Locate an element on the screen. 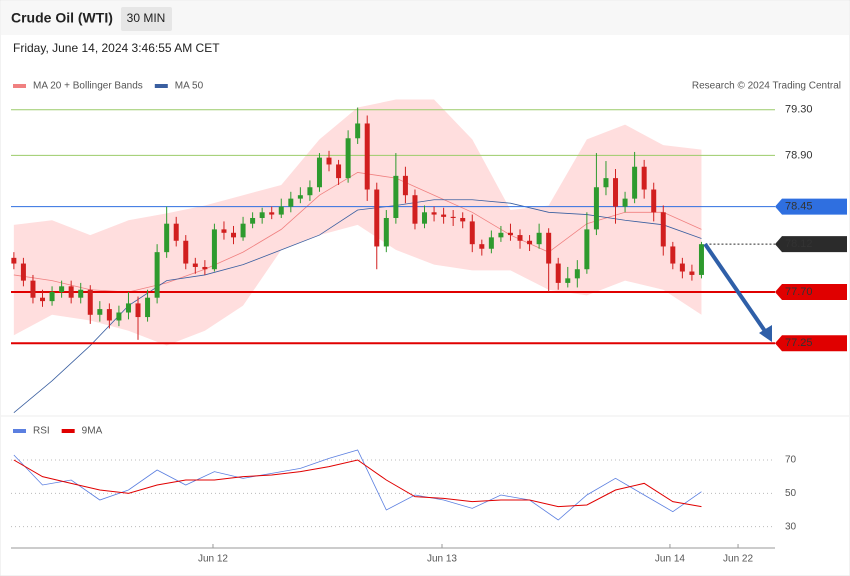  timeframe: 30 MIN is located at coordinates (146, 18).